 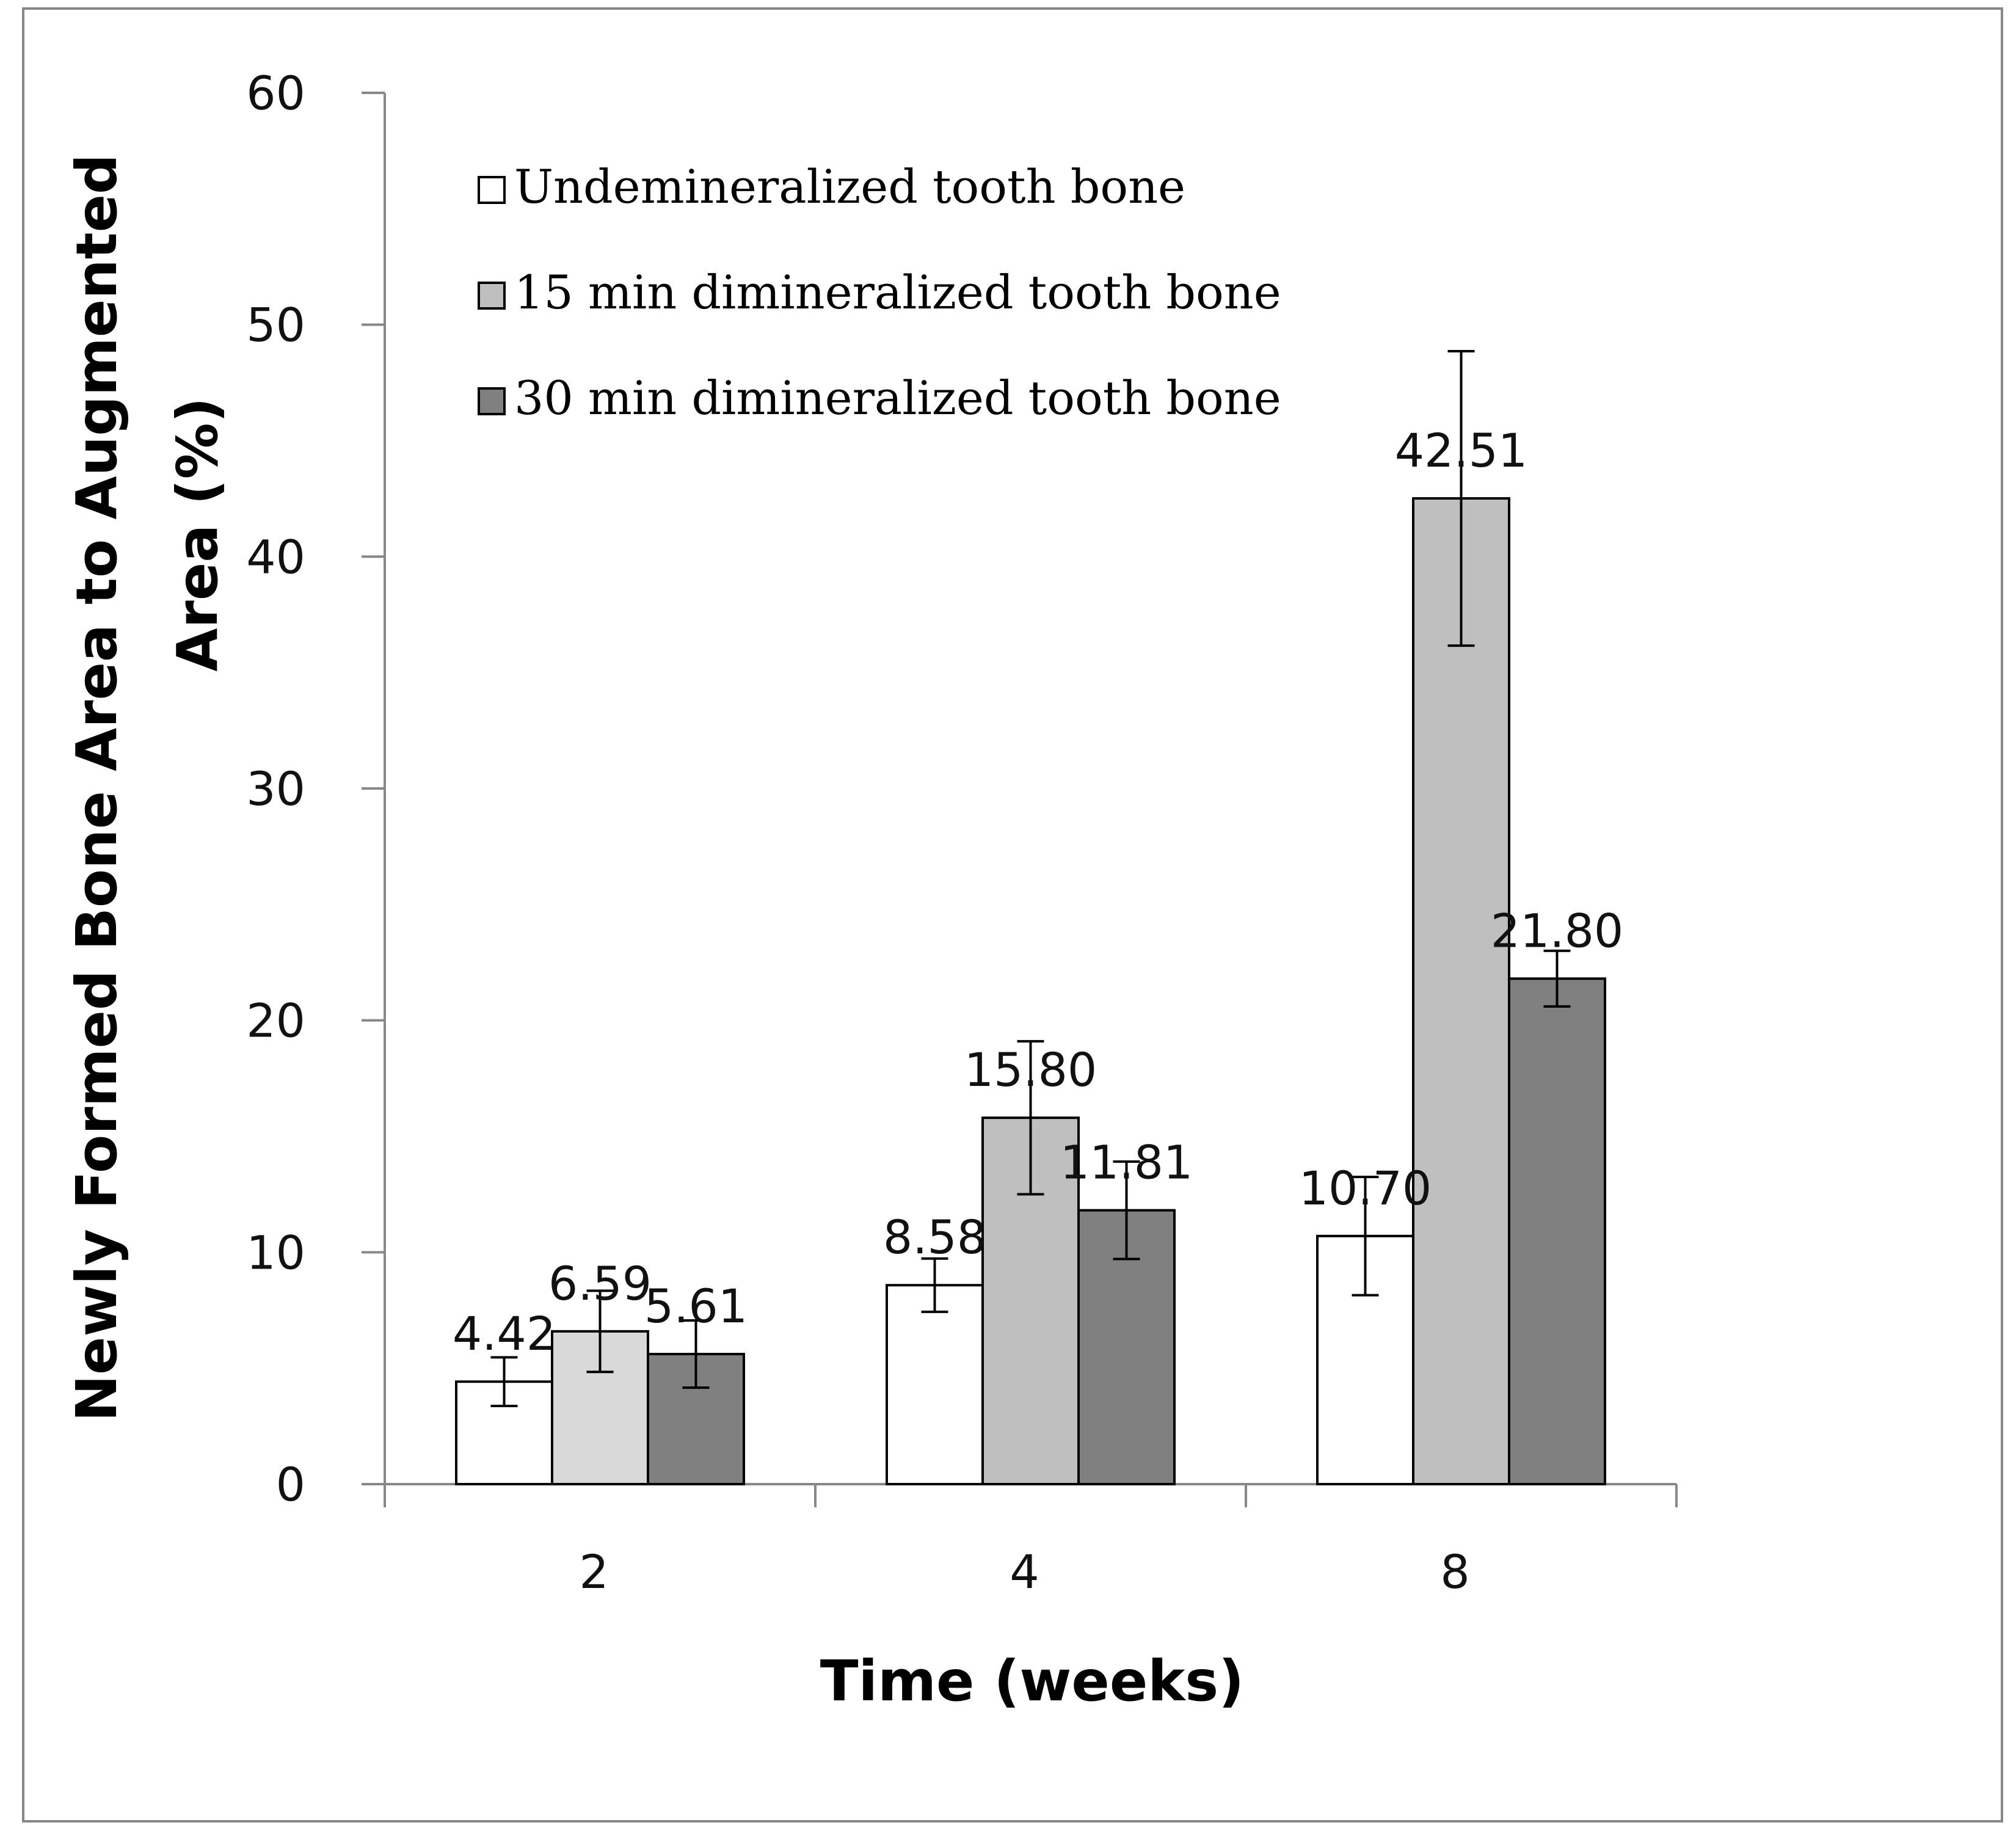 I want to click on legend-swatch-15min, so click(x=492, y=296).